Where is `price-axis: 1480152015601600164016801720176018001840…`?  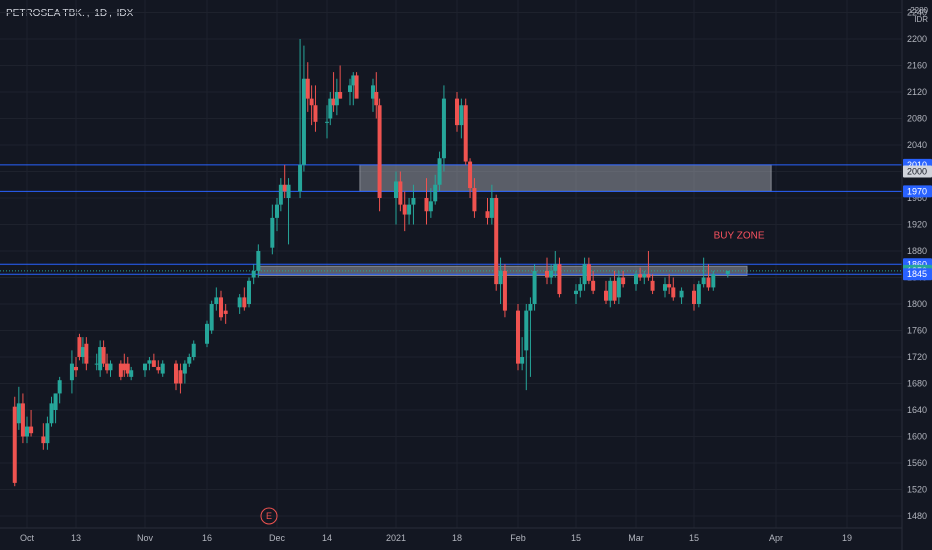
price-axis: 1480152015601600164016801720176018001840… is located at coordinates (916, 275).